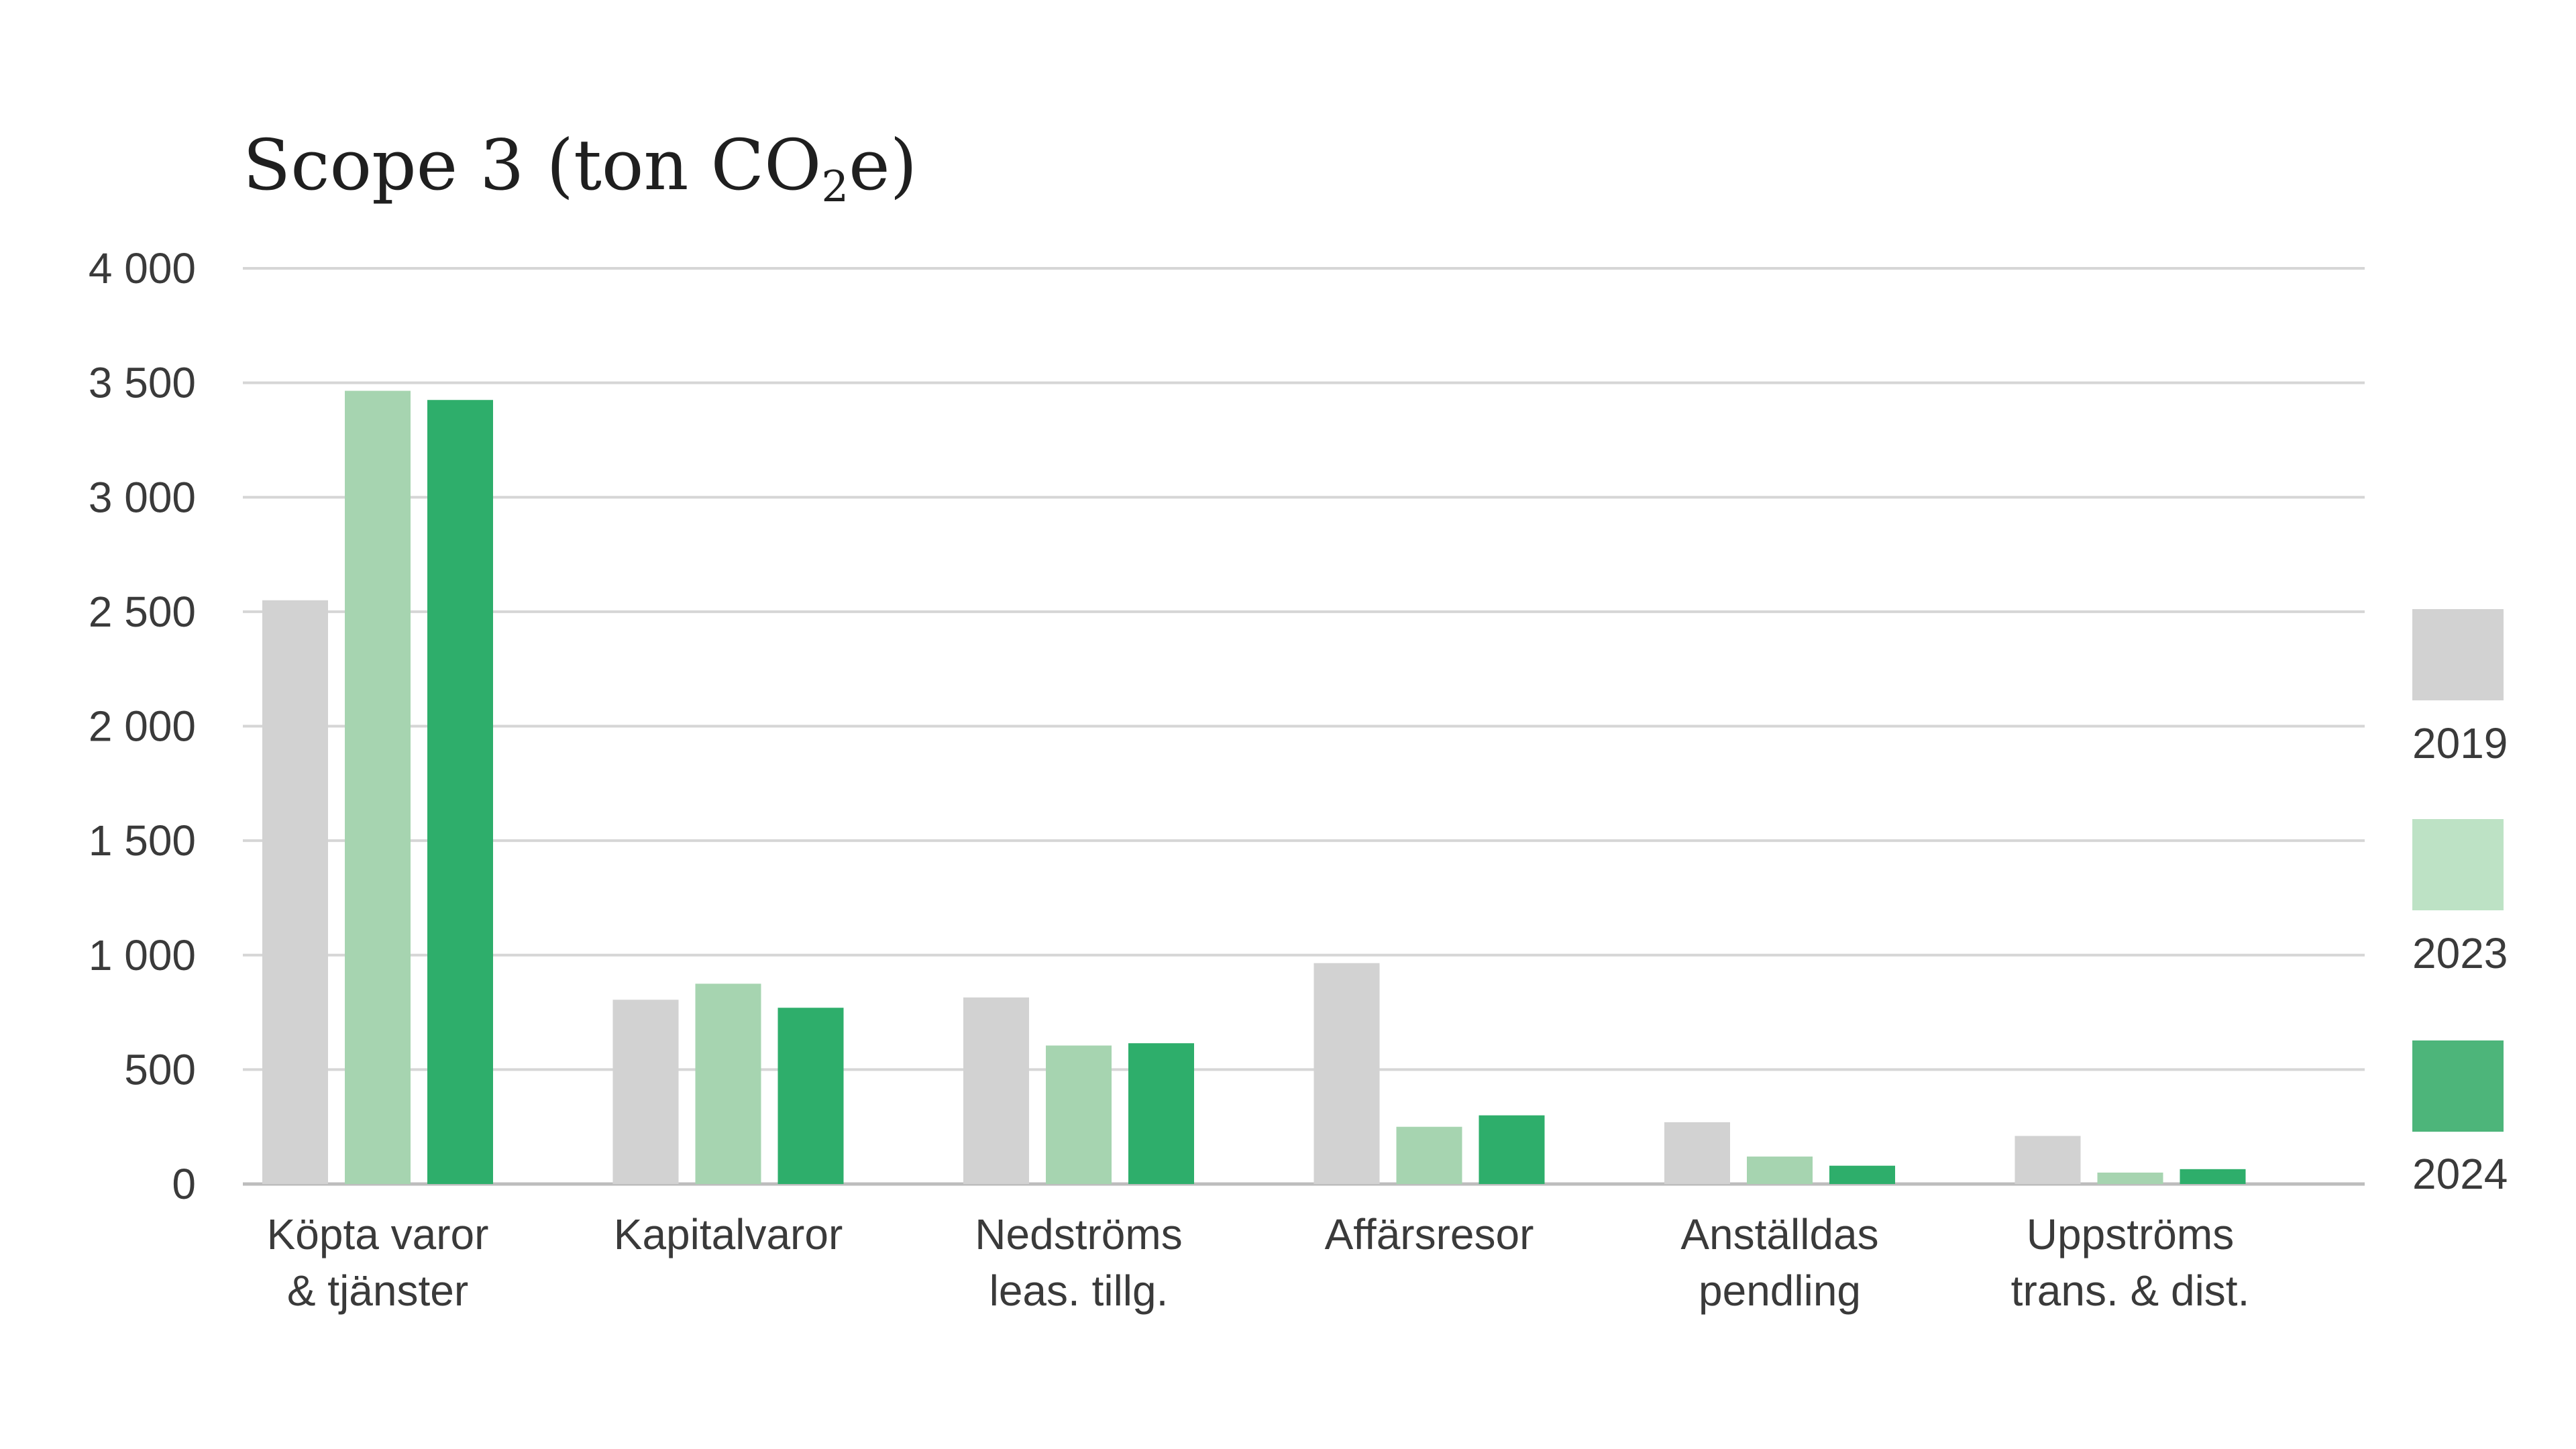  What do you see at coordinates (377, 1291) in the screenshot?
I see `x-tick-label-line: & tjänster` at bounding box center [377, 1291].